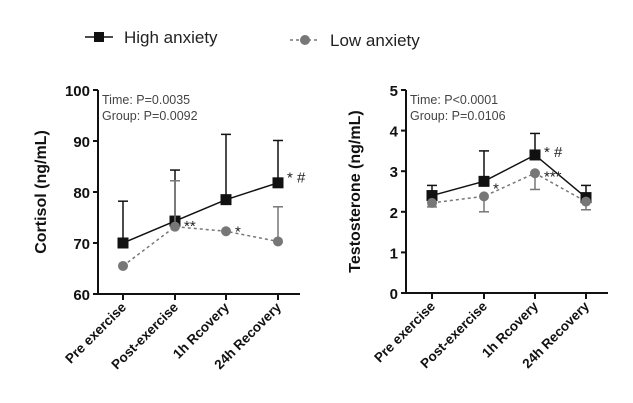 The width and height of the screenshot is (633, 403). I want to click on y-tick-label: 4, so click(394, 132).